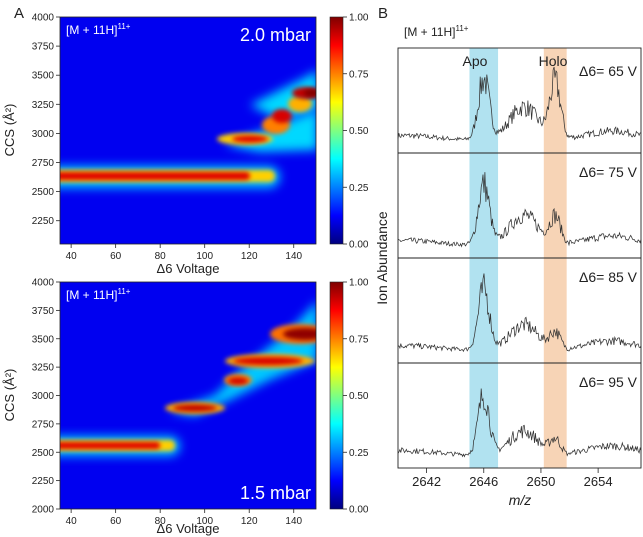 The height and width of the screenshot is (537, 643). What do you see at coordinates (43, 424) in the screenshot?
I see `heatmap-bottom-ytick-label: 2750` at bounding box center [43, 424].